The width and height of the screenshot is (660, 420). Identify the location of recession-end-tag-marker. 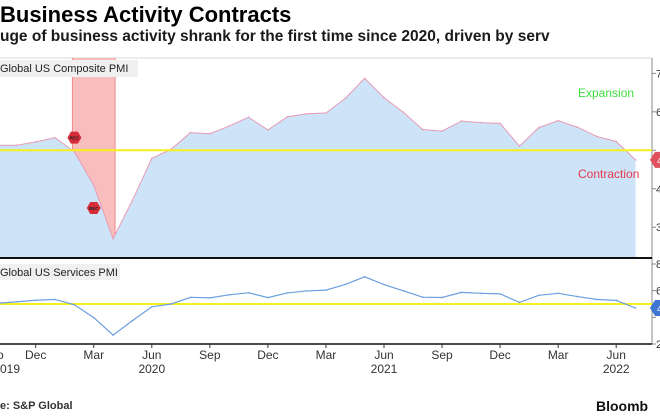
(93, 208).